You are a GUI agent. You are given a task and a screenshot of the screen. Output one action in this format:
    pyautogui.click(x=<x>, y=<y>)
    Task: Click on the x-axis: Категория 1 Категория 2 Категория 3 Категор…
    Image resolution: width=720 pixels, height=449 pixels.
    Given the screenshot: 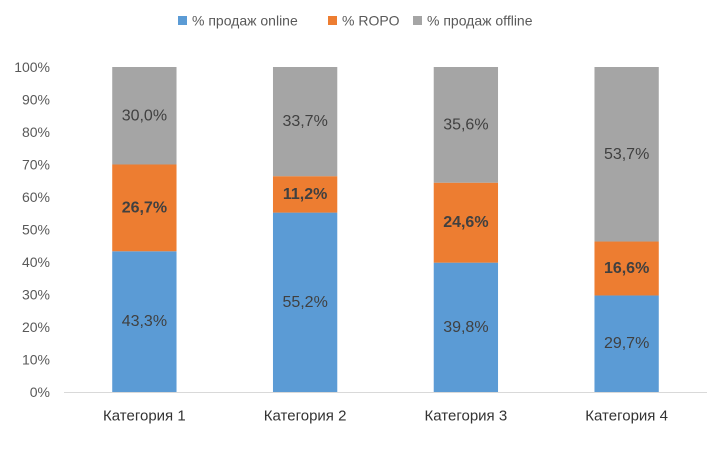 What is the action you would take?
    pyautogui.click(x=385, y=408)
    